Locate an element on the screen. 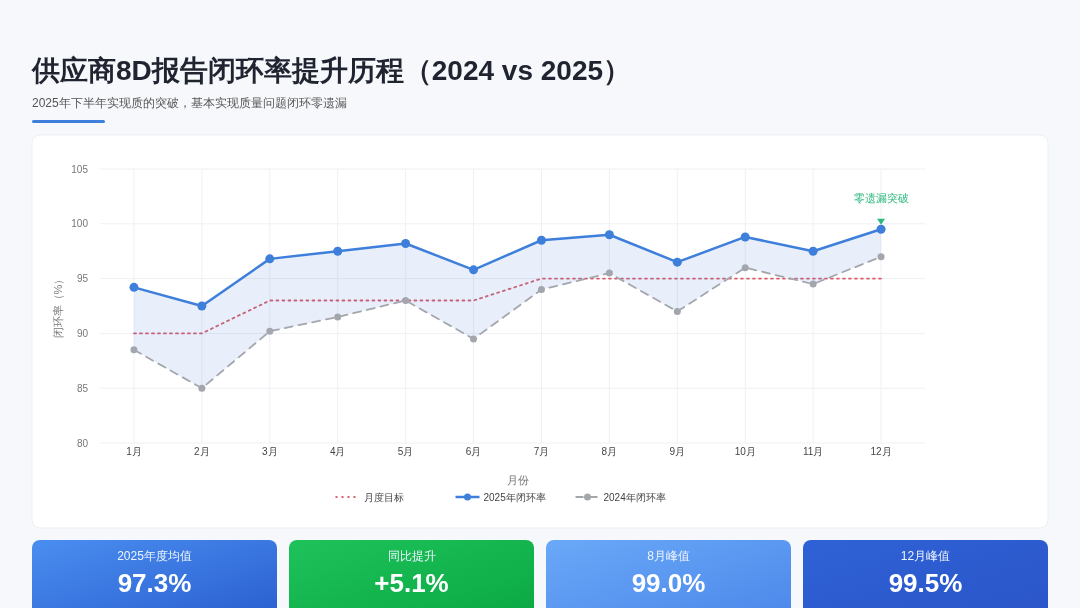 Image resolution: width=1080 pixels, height=608 pixels. x-tick-label: 3月 is located at coordinates (270, 451).